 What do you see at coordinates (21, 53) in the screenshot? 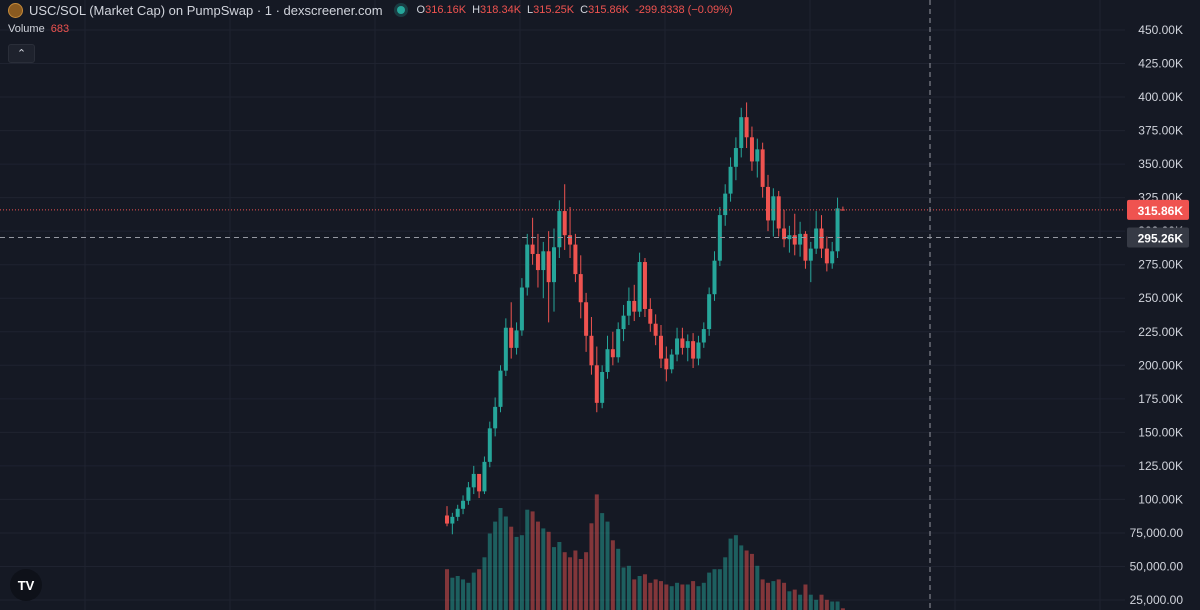
I see `collapse-legend-button: ⌃` at bounding box center [21, 53].